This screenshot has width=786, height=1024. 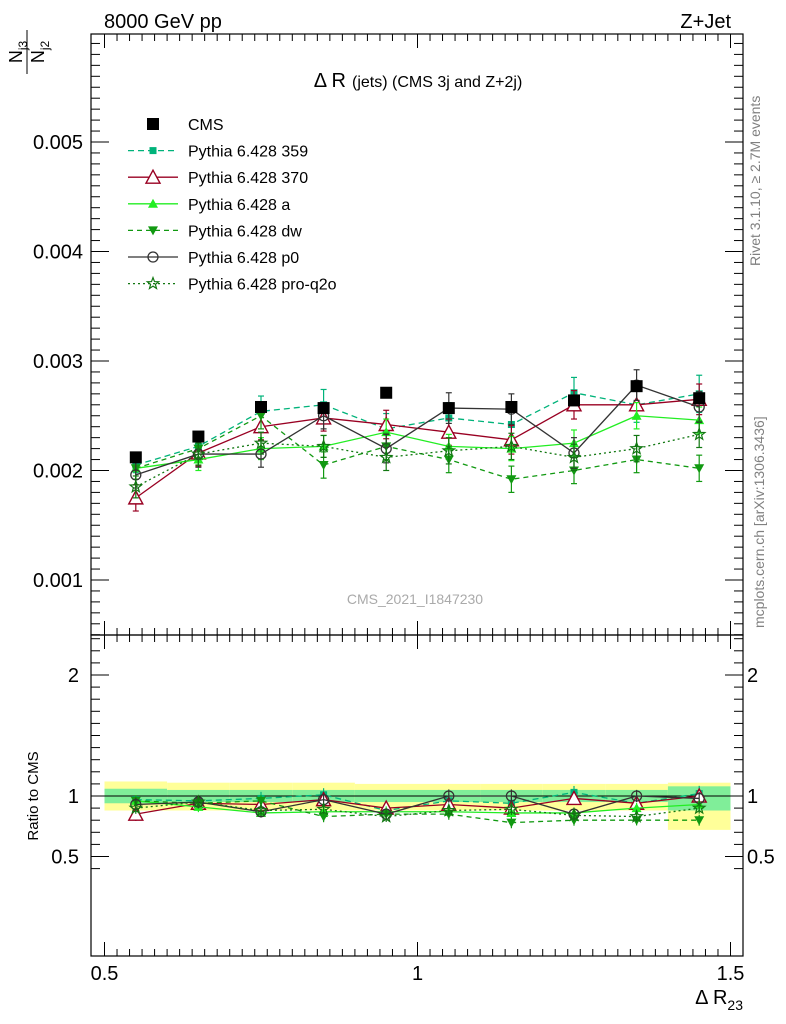 I want to click on x-axis-label: Δ R23, so click(x=719, y=1000).